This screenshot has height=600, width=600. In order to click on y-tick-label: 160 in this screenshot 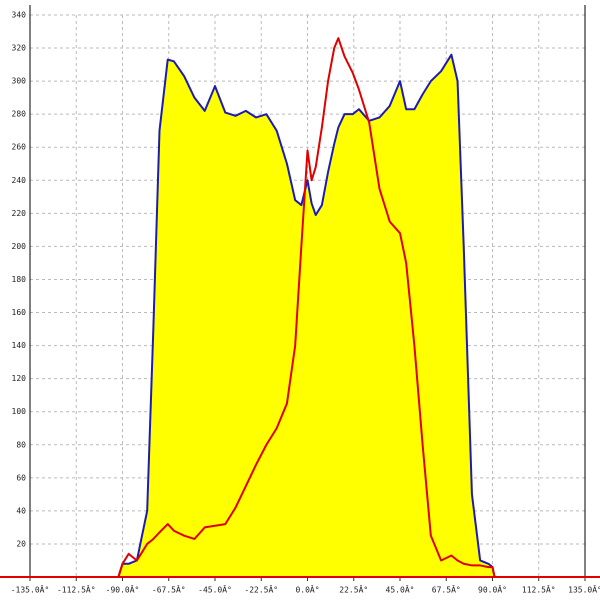, I will do `click(19, 312)`.